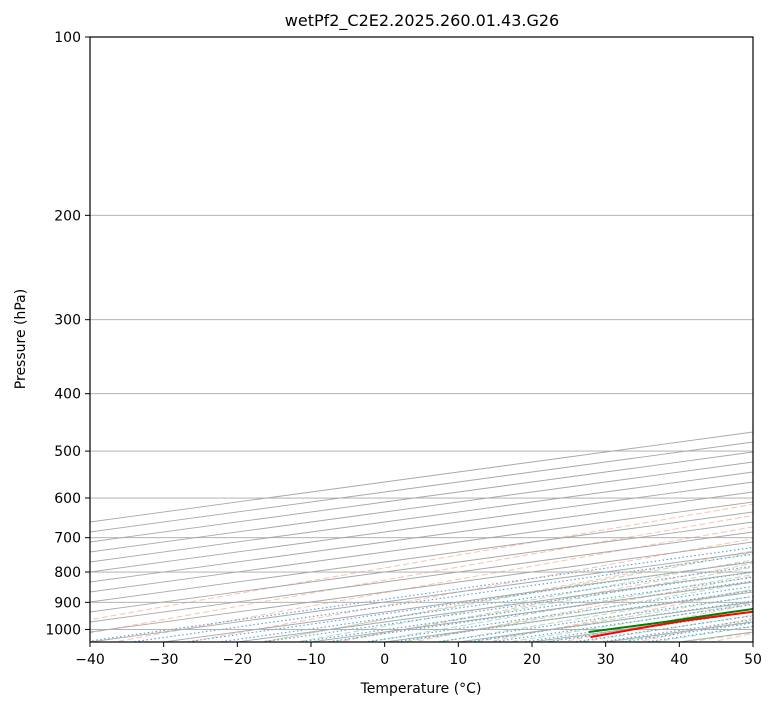 The height and width of the screenshot is (708, 775). What do you see at coordinates (21, 339) in the screenshot?
I see `y-axis-title: Pressure (hPa)` at bounding box center [21, 339].